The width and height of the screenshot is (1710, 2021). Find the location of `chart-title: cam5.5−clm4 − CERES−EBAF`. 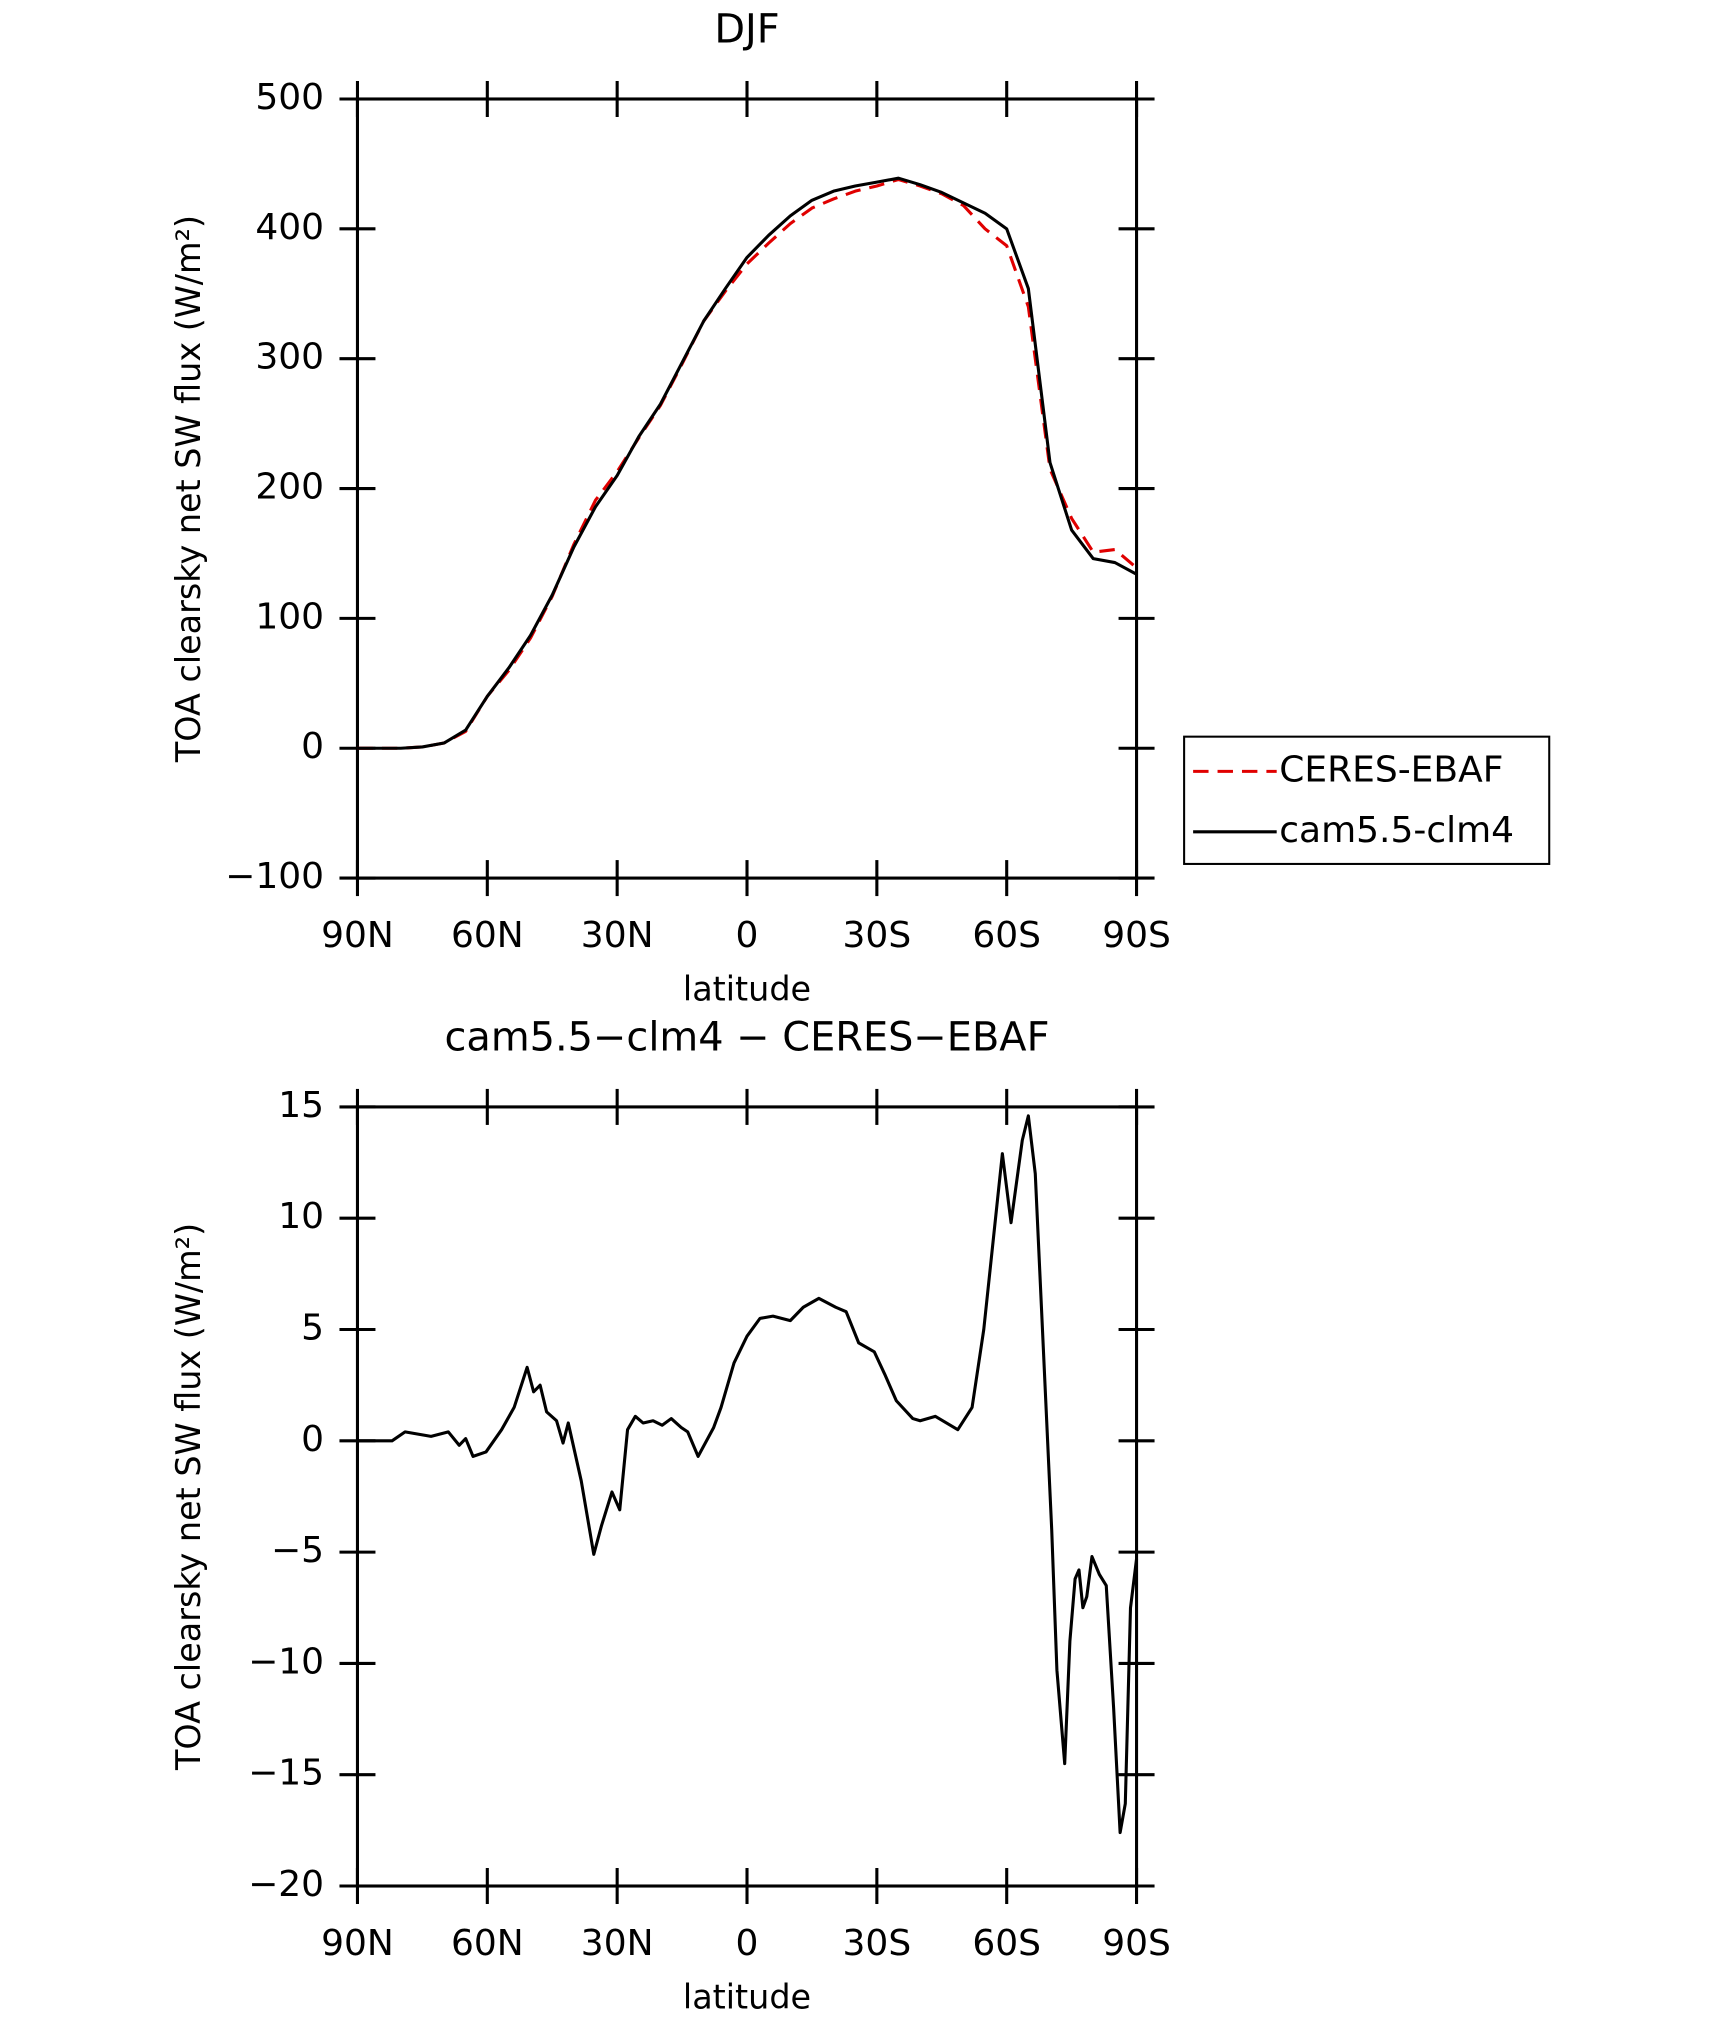

chart-title: cam5.5−clm4 − CERES−EBAF is located at coordinates (747, 1038).